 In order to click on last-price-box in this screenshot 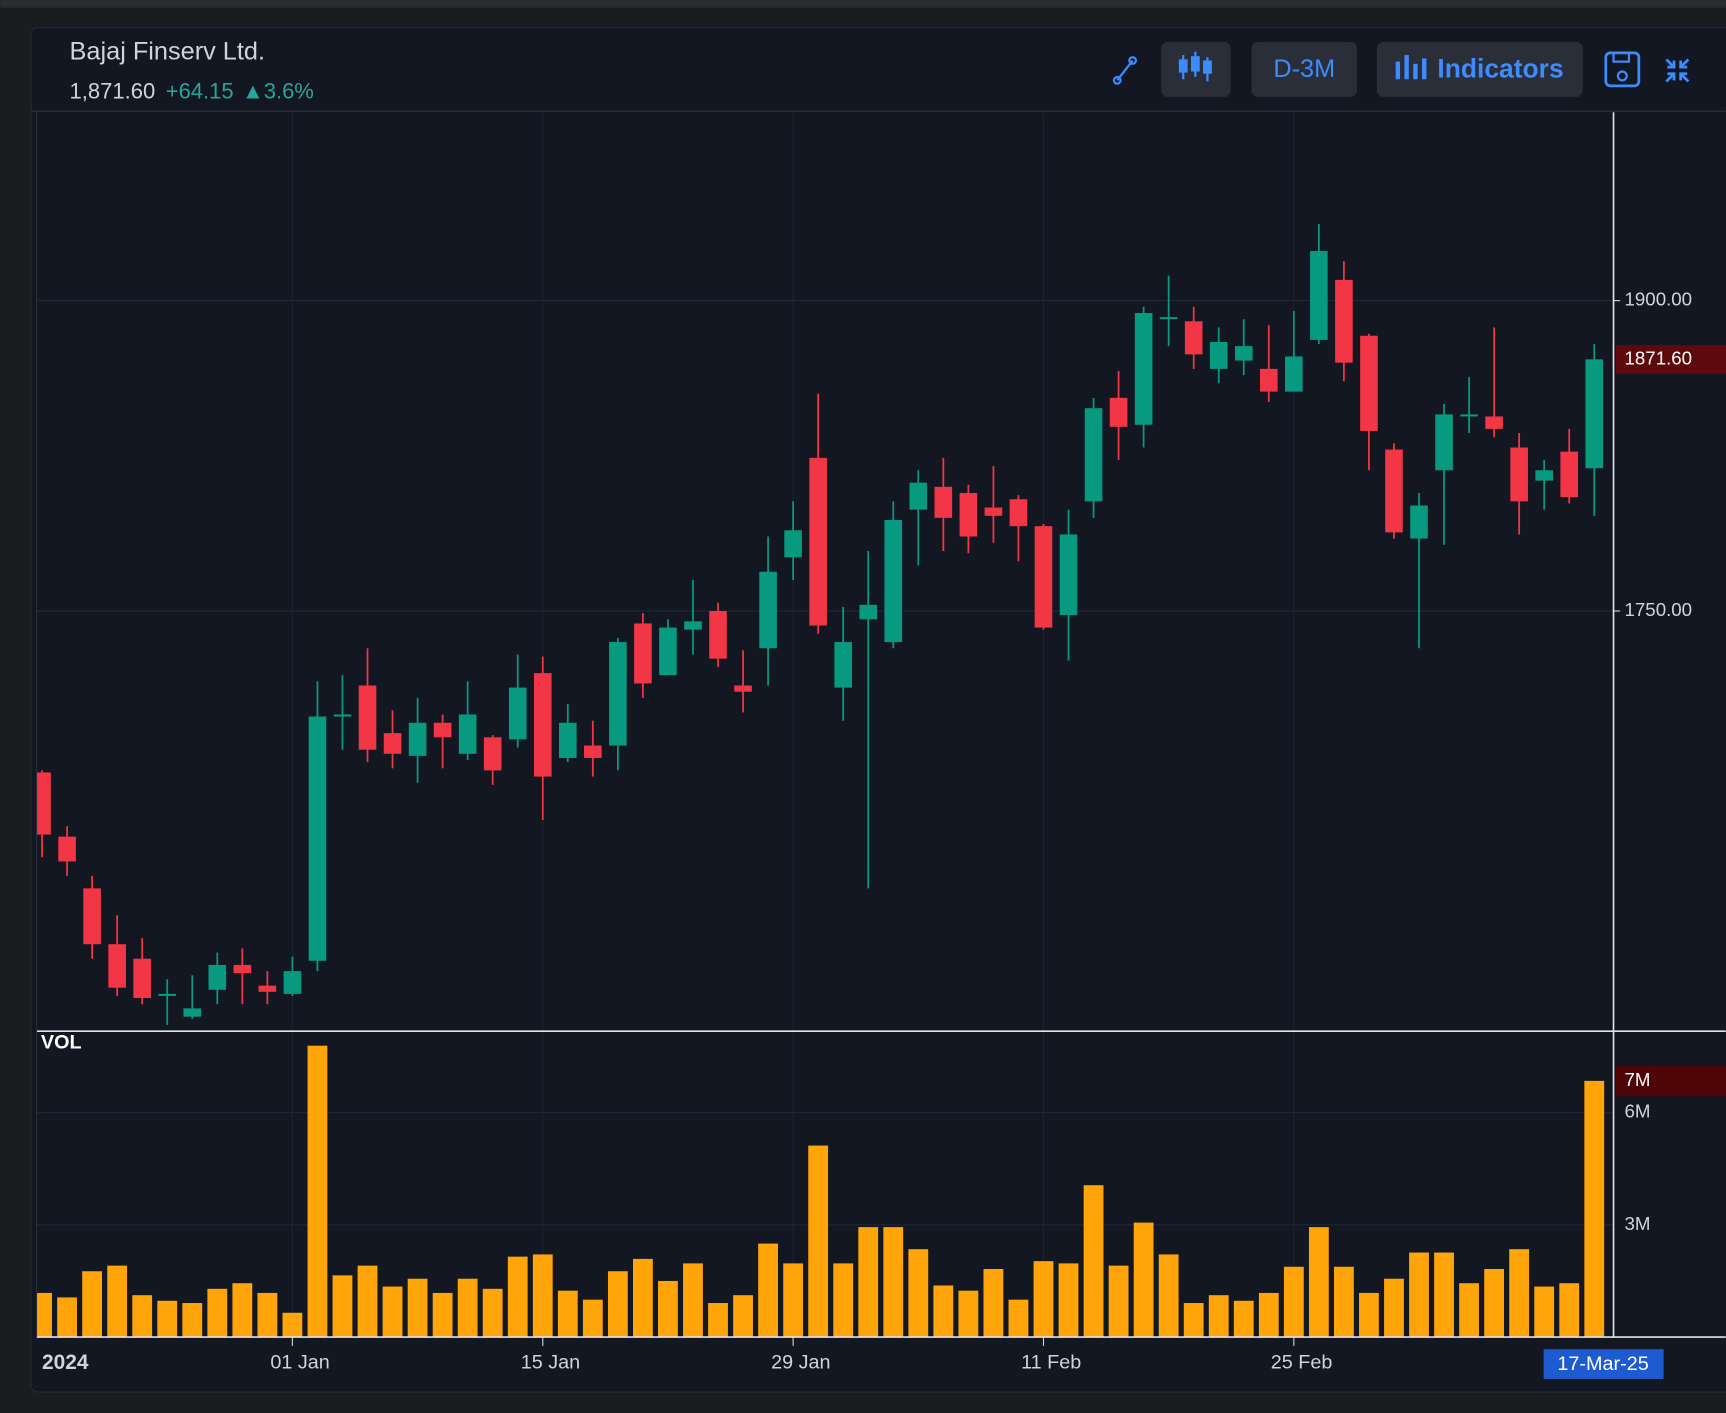, I will do `click(1670, 359)`.